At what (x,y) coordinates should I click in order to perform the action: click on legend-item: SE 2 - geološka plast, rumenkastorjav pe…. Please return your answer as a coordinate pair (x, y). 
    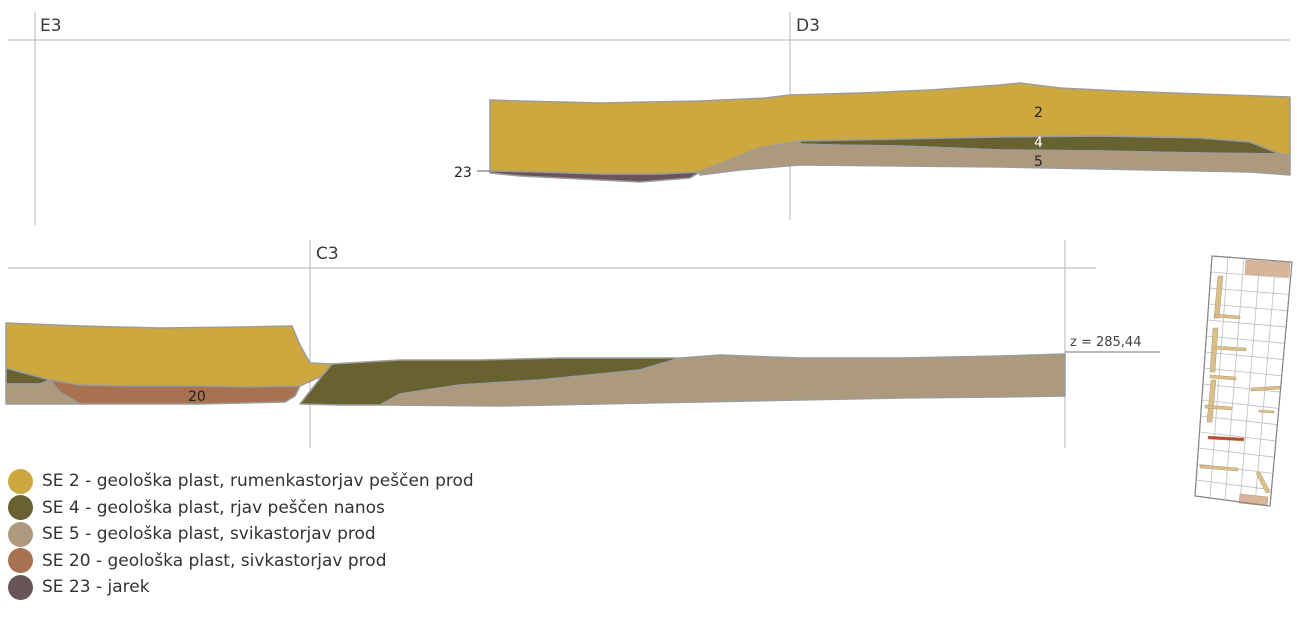
    Looking at the image, I should click on (241, 481).